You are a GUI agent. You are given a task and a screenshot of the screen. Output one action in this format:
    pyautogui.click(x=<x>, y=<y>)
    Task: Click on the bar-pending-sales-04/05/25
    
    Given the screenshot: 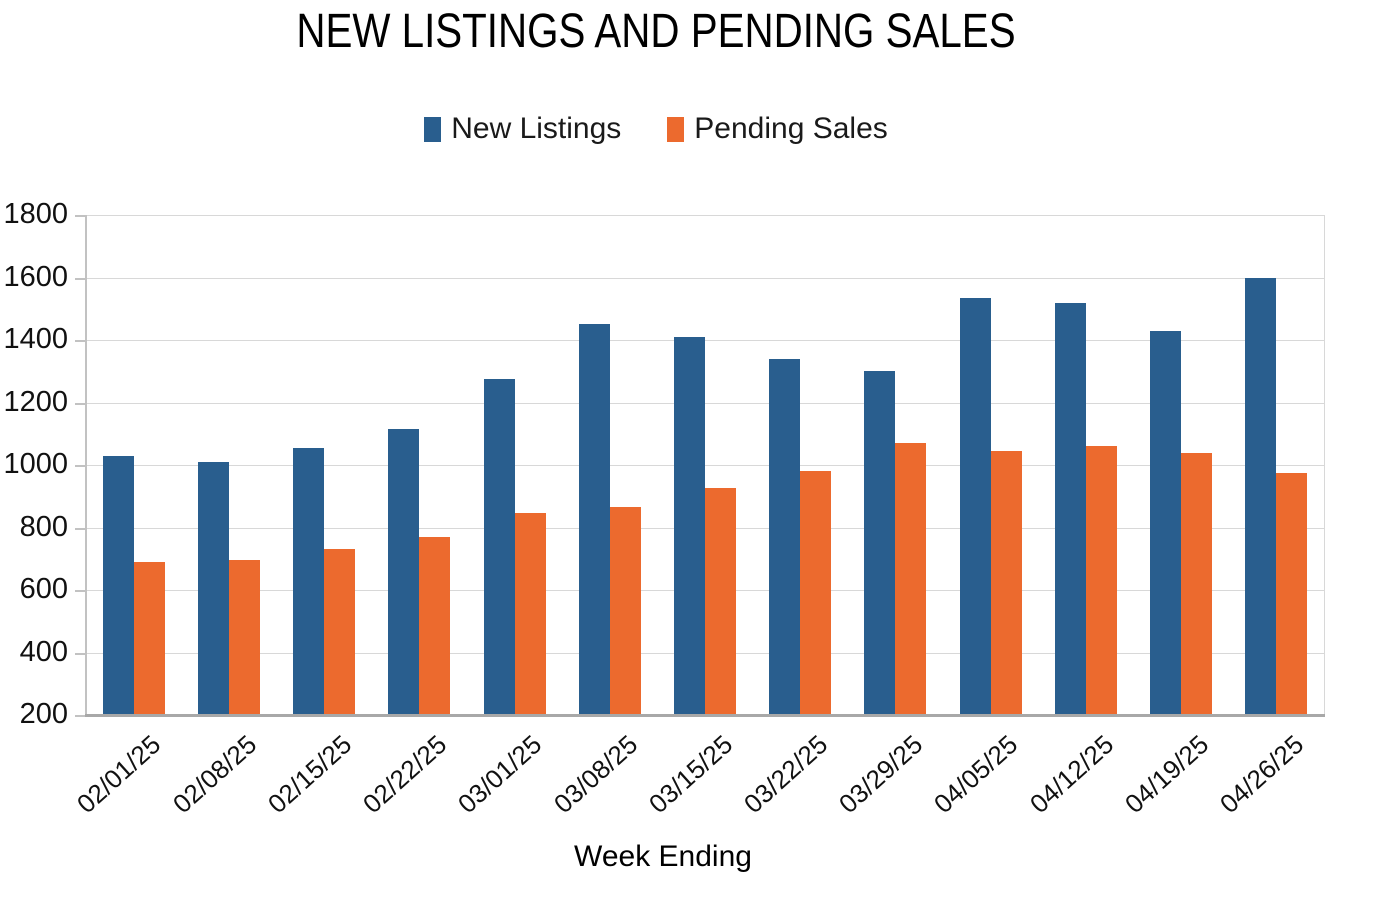 What is the action you would take?
    pyautogui.click(x=1006, y=582)
    